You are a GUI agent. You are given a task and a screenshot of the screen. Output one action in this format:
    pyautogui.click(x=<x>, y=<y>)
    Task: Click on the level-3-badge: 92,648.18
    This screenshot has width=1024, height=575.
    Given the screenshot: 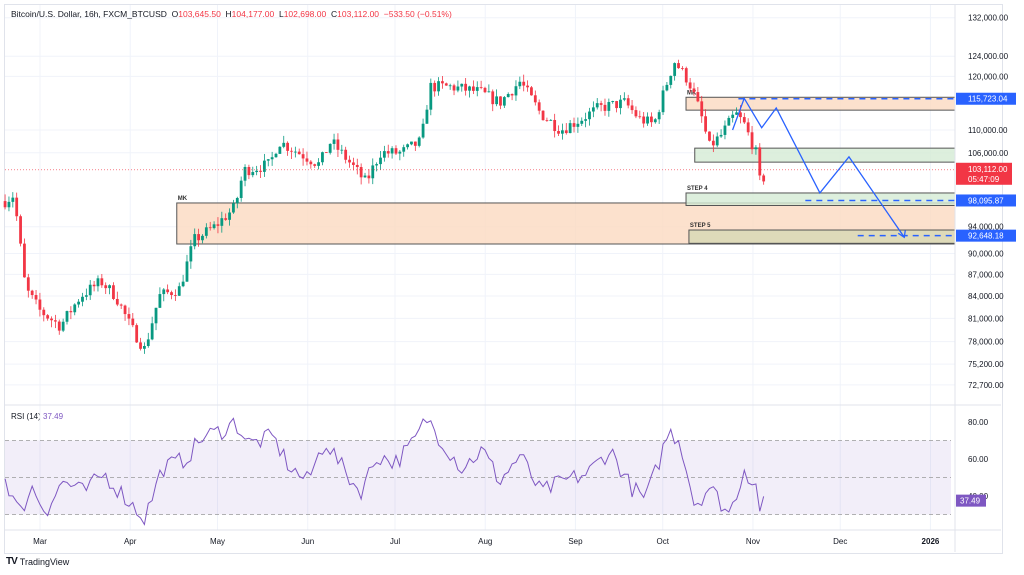 What is the action you would take?
    pyautogui.click(x=986, y=236)
    